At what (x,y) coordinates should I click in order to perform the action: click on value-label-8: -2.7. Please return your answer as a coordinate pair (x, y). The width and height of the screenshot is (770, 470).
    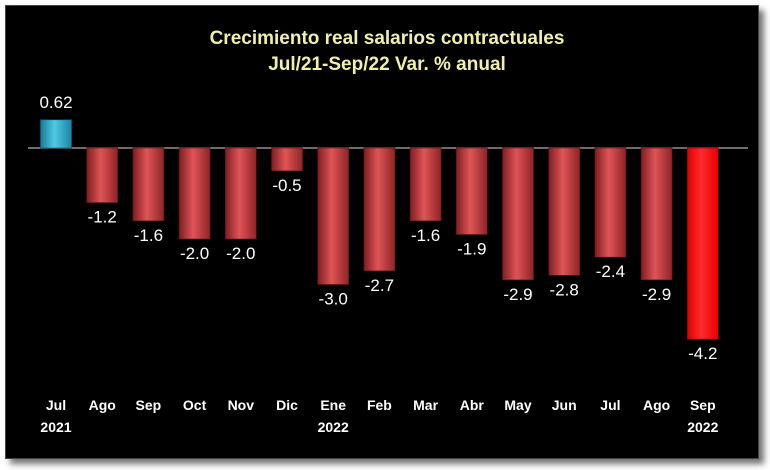
    Looking at the image, I should click on (379, 285).